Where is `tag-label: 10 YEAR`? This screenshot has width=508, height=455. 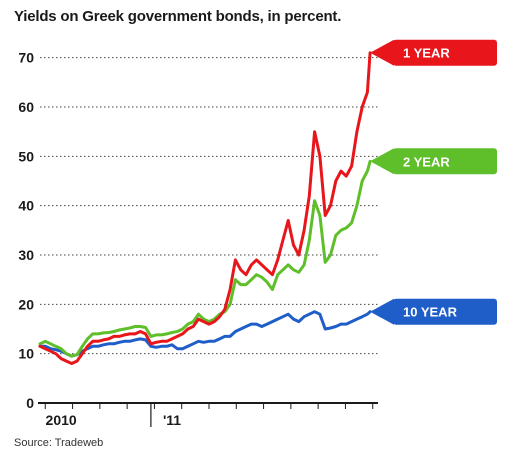 tag-label: 10 YEAR is located at coordinates (430, 312).